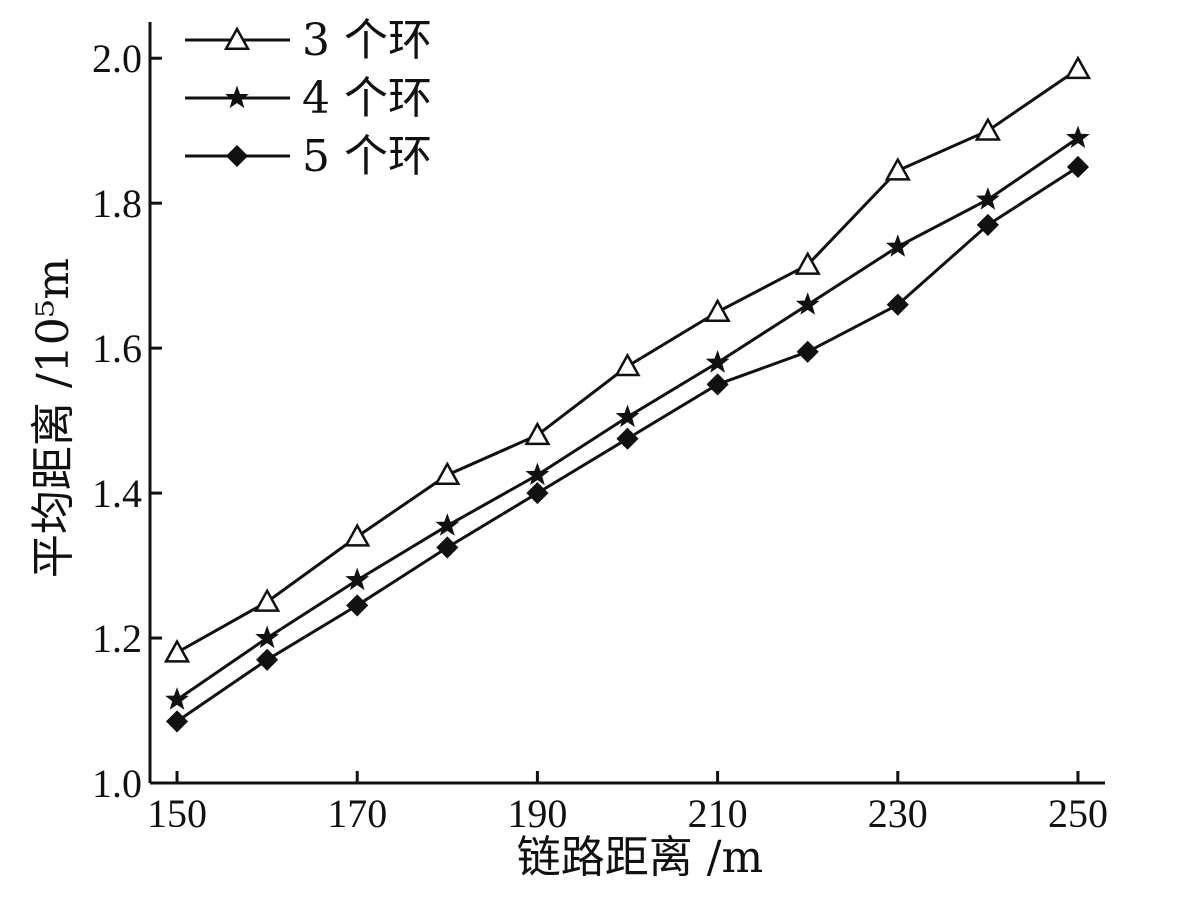 The height and width of the screenshot is (902, 1200). I want to click on x-tick-label: 190, so click(537, 813).